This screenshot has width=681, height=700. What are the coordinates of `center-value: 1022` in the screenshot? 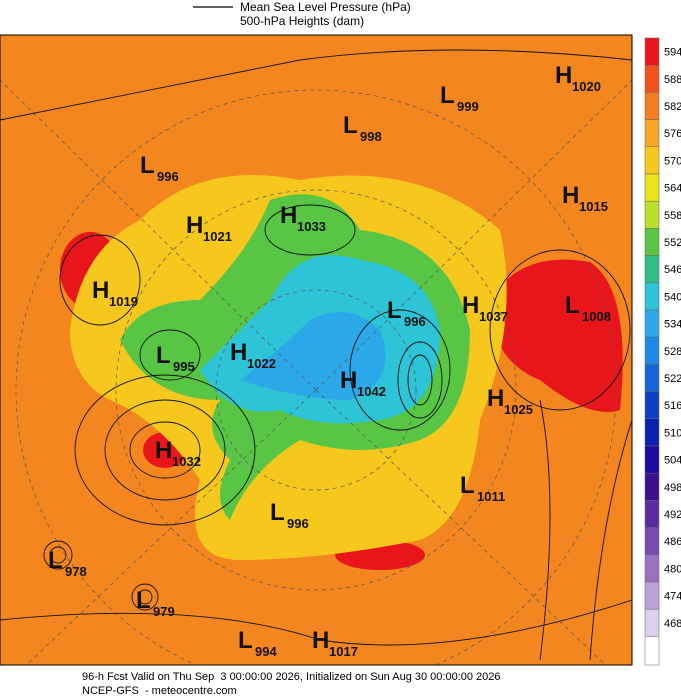 It's located at (261, 363).